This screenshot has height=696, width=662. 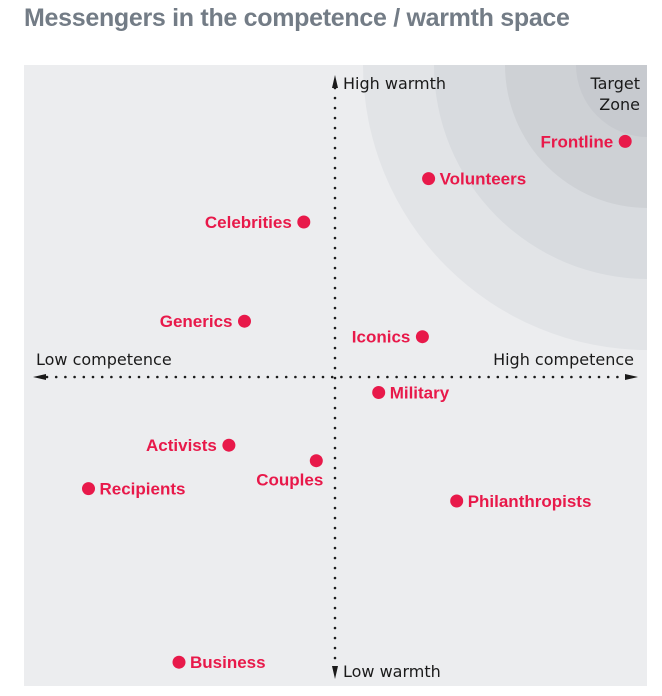 I want to click on point-label: Military, so click(x=420, y=393).